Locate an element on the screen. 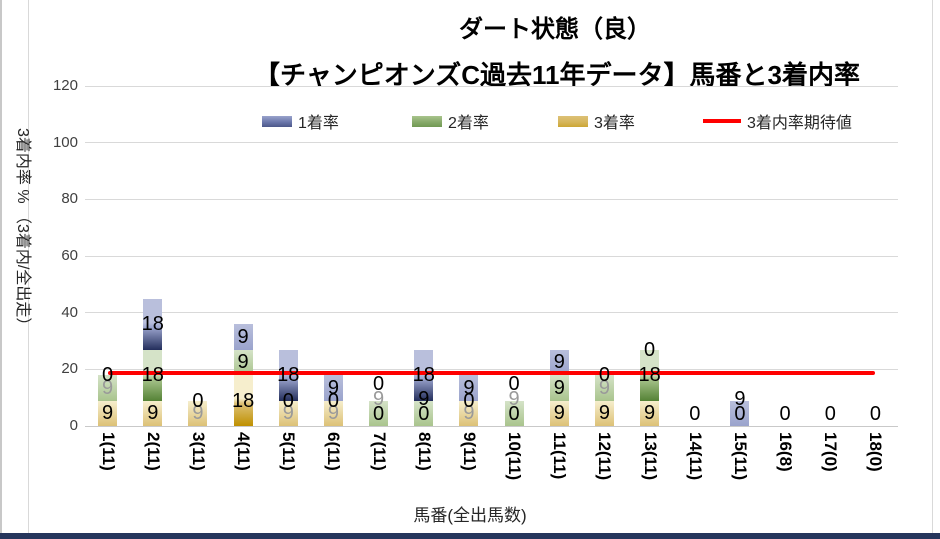  data-label-10(11): 9 is located at coordinates (514, 399).